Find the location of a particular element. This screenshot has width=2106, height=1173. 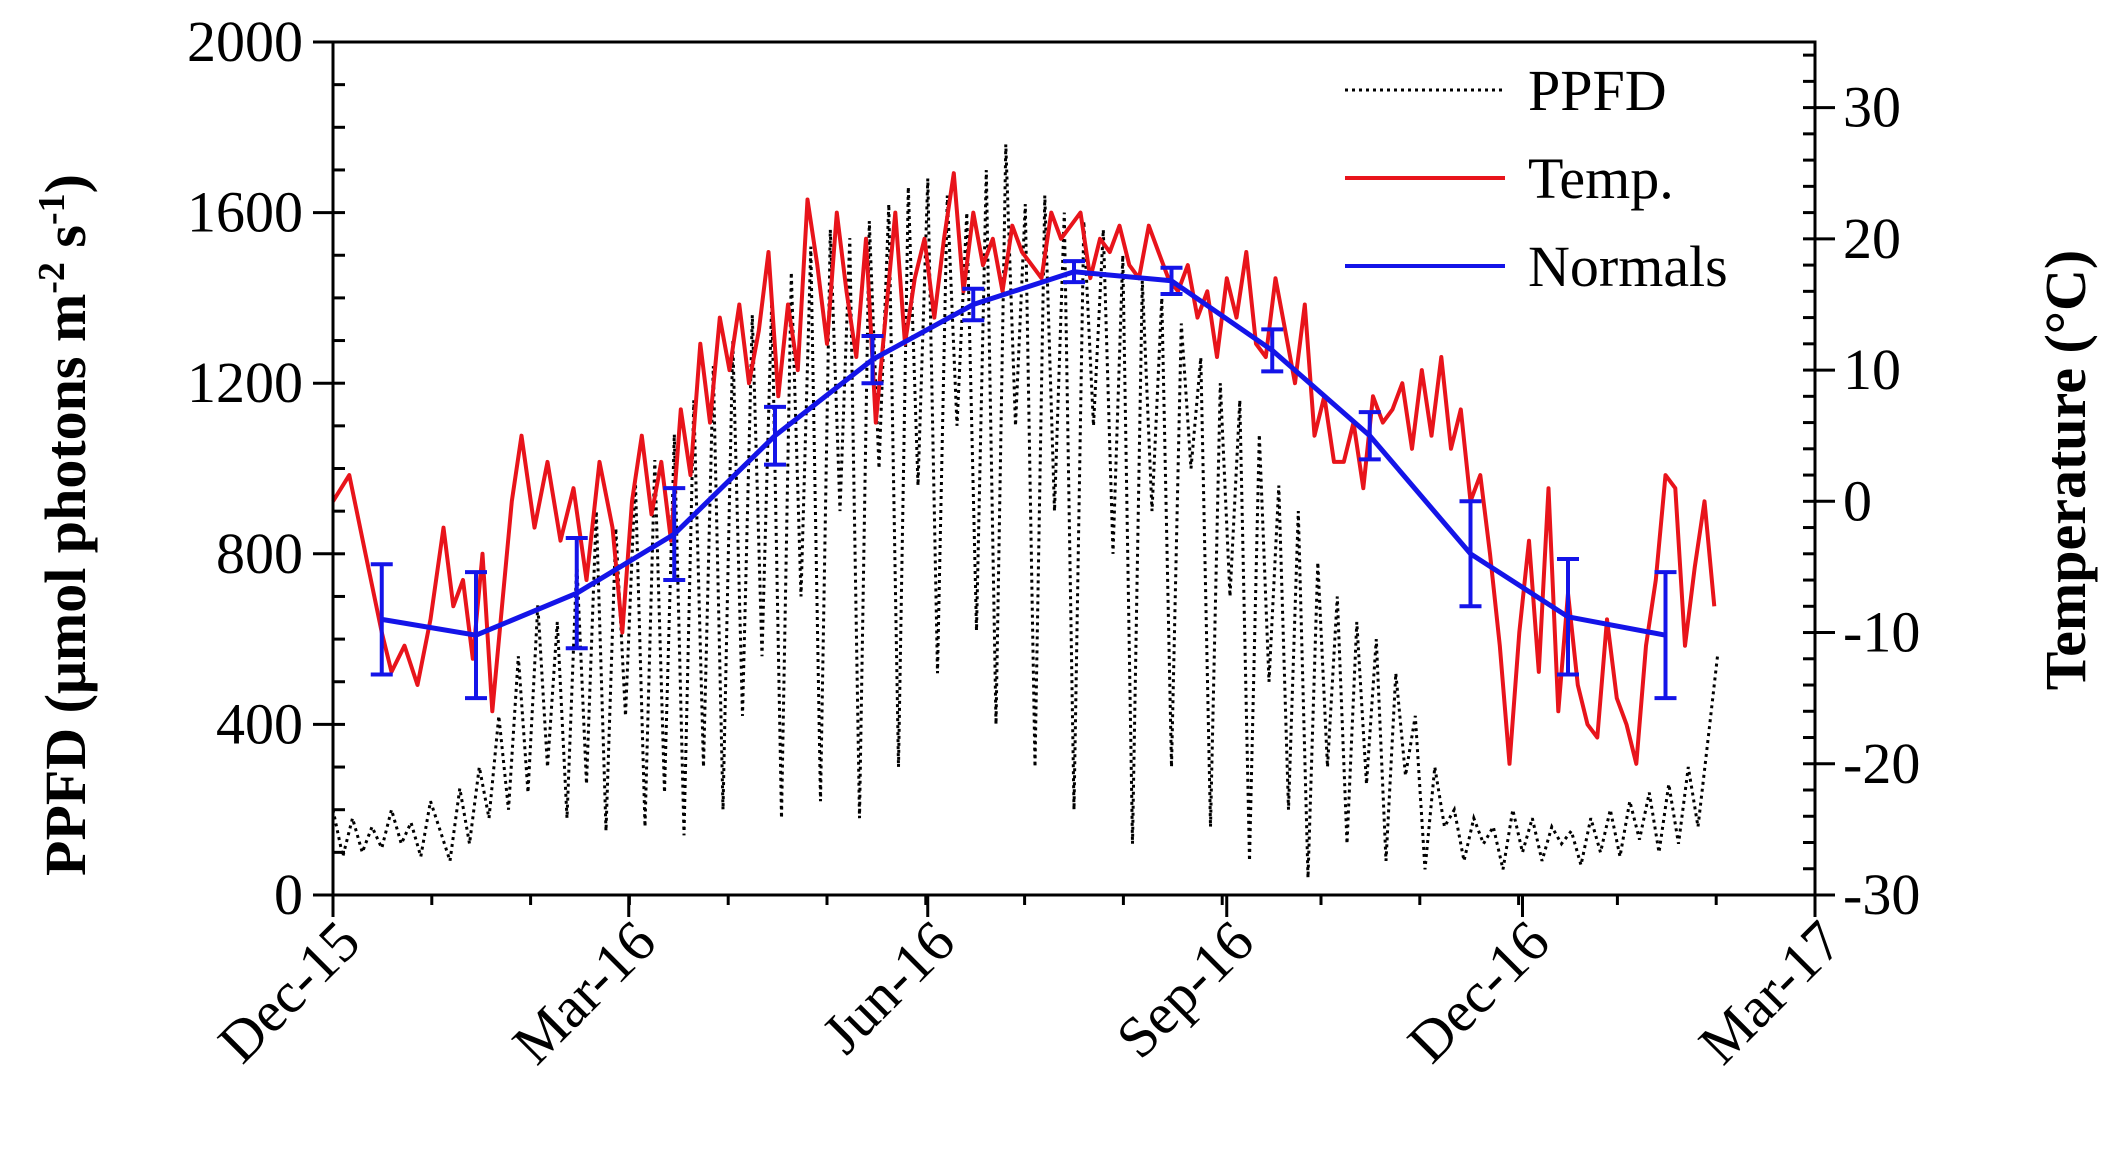

x-tick-label: Jun-16 is located at coordinates (888, 987).